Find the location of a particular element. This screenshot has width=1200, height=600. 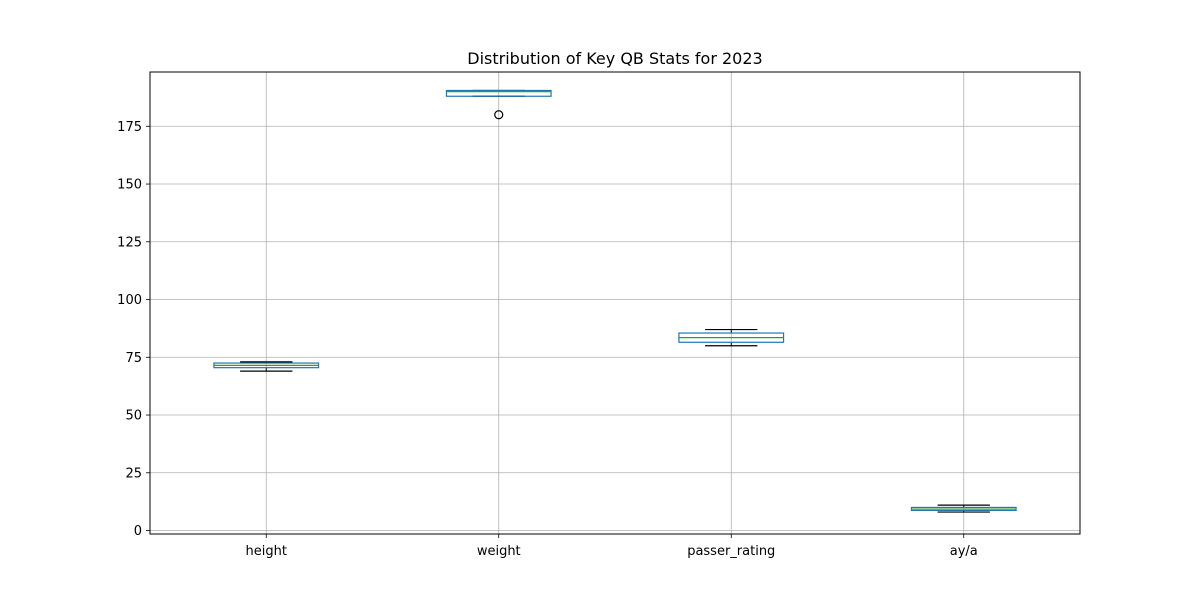

box-height is located at coordinates (266, 366).